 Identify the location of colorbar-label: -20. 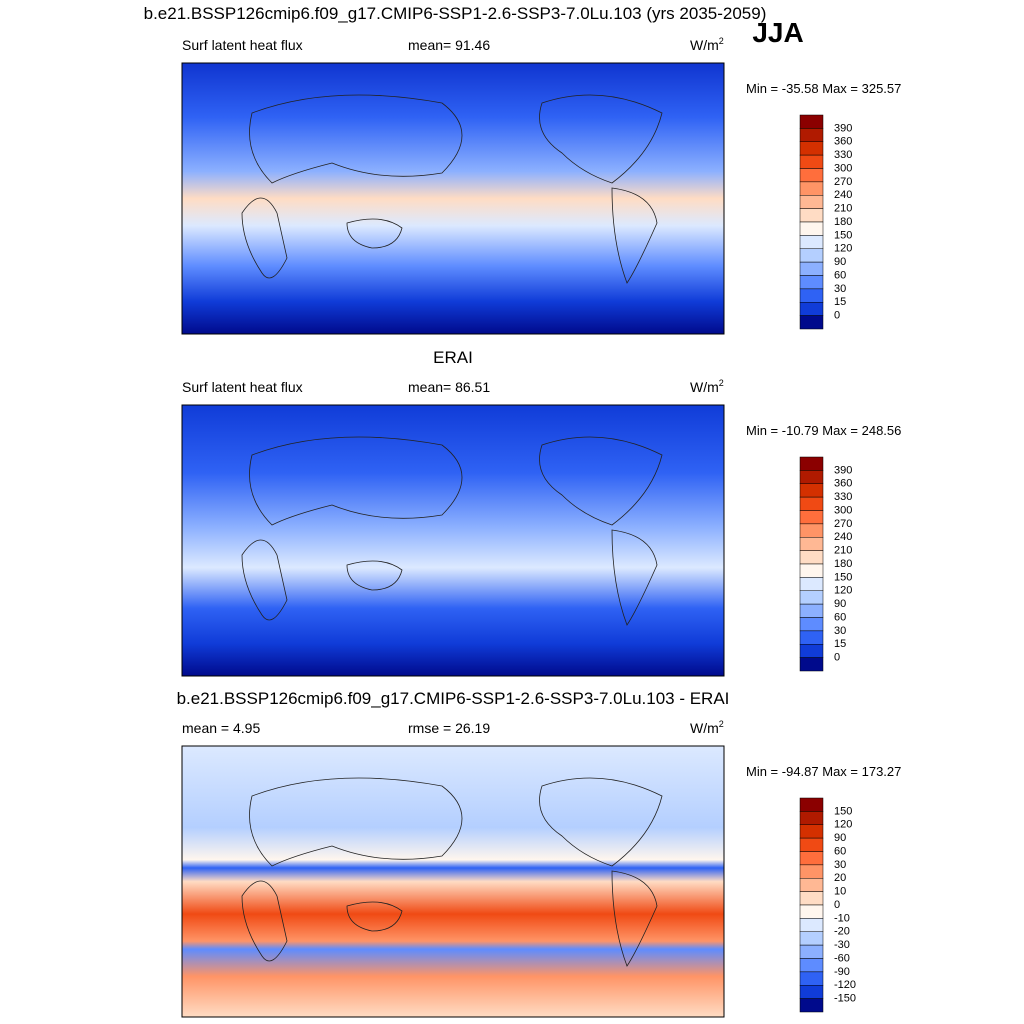
(842, 932).